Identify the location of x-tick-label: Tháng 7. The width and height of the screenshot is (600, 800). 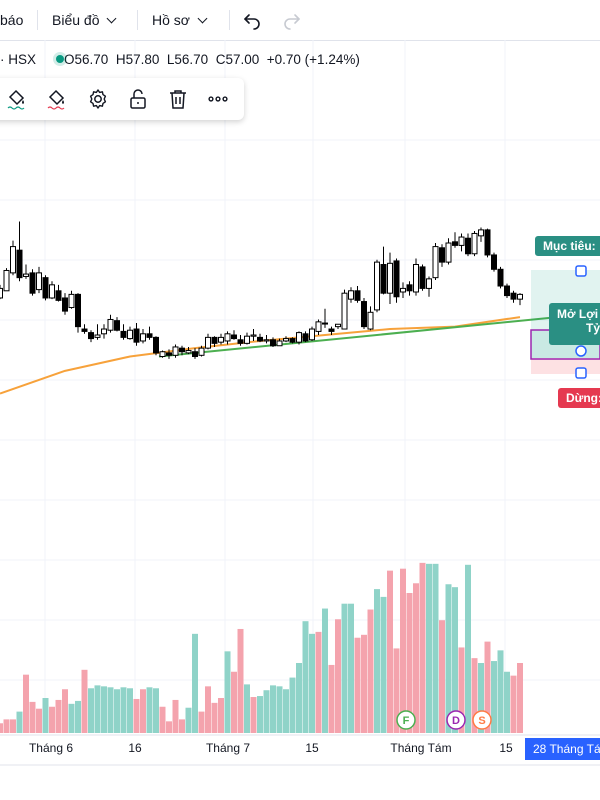
(228, 748).